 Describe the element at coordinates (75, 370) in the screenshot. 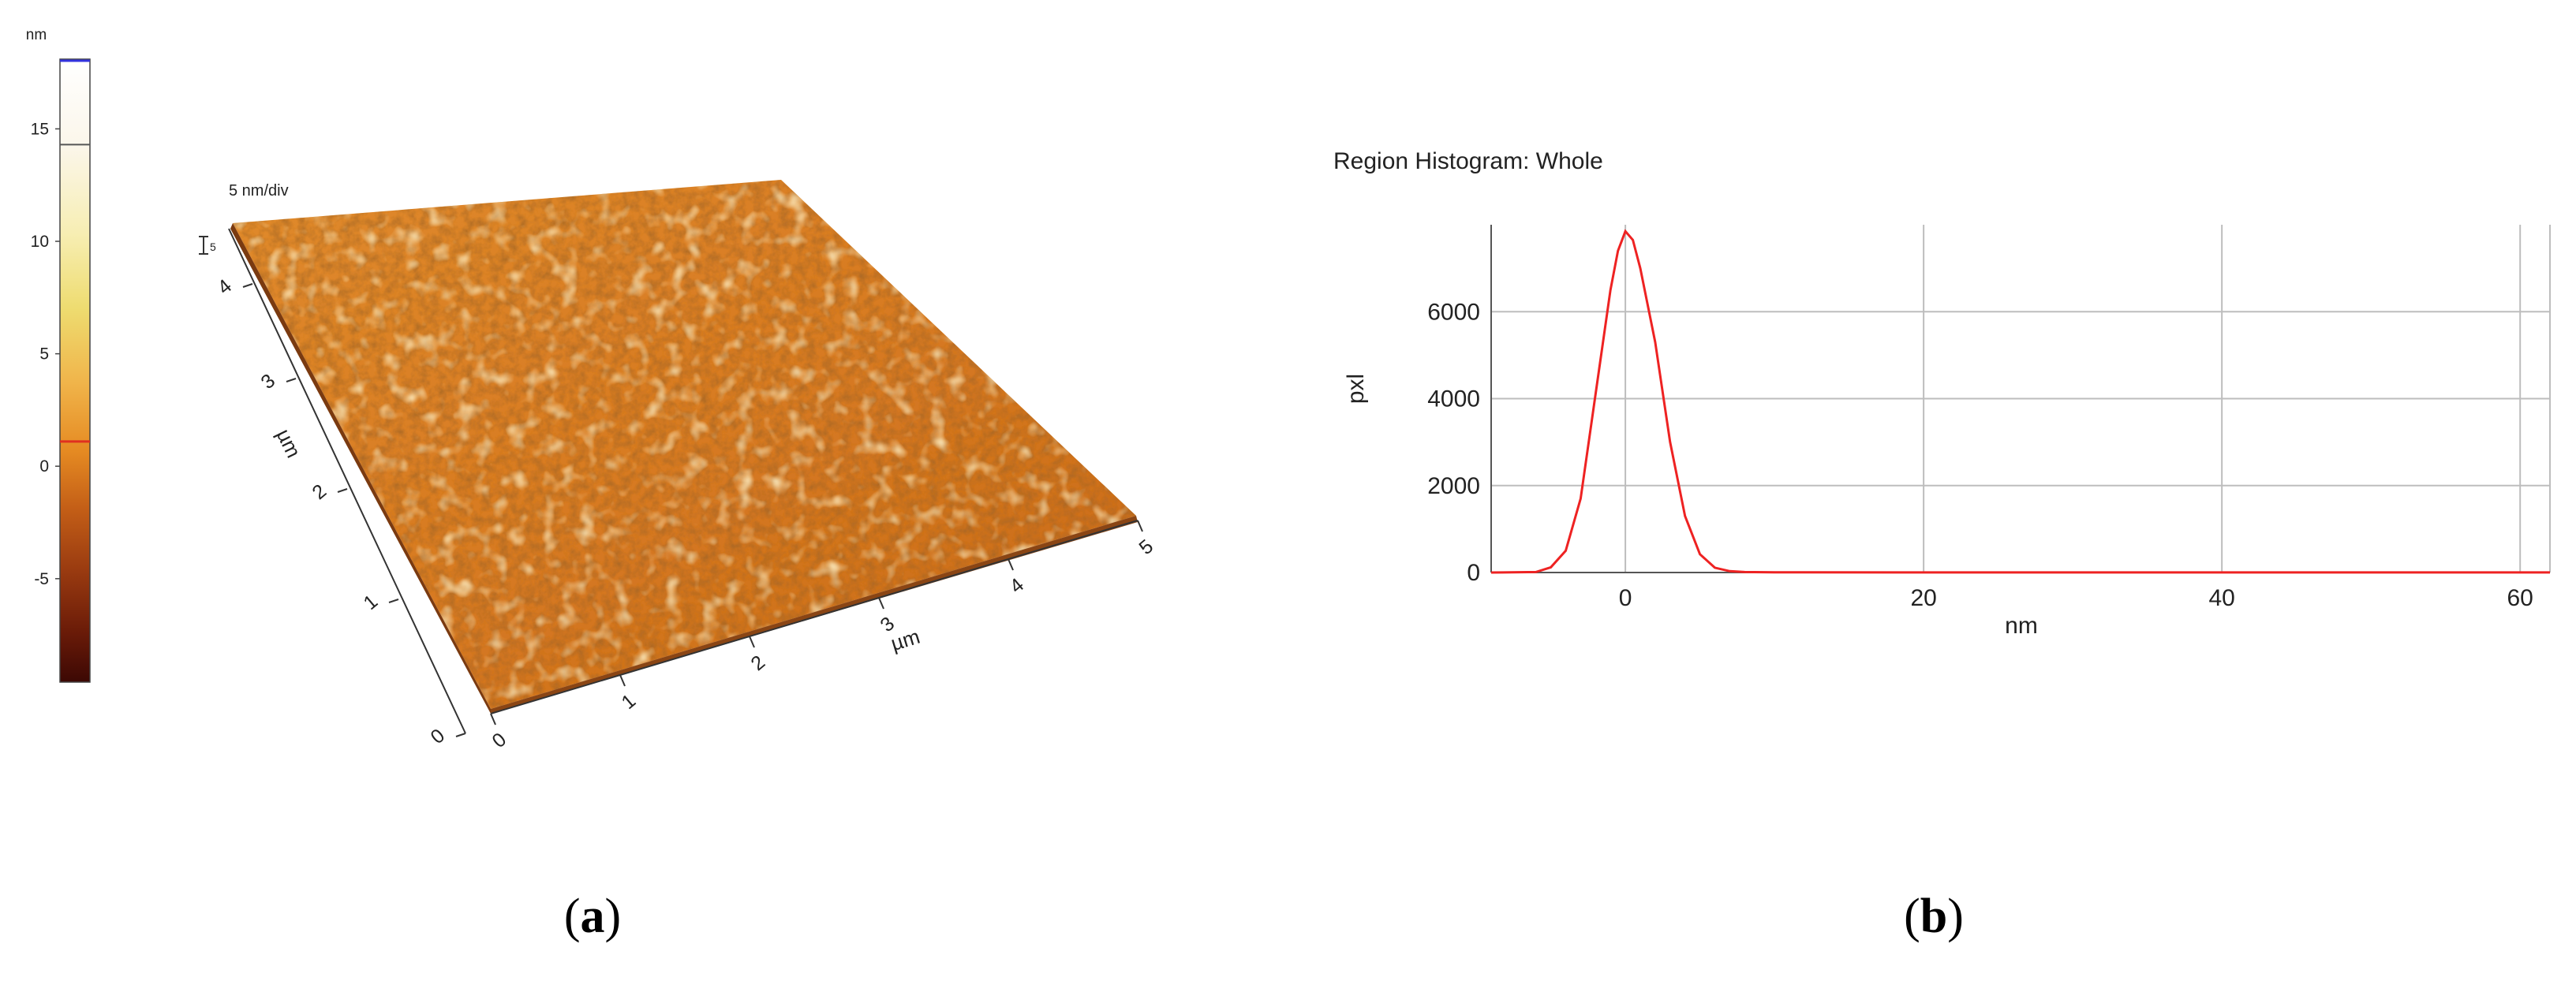

I see `colorbar-scale` at that location.